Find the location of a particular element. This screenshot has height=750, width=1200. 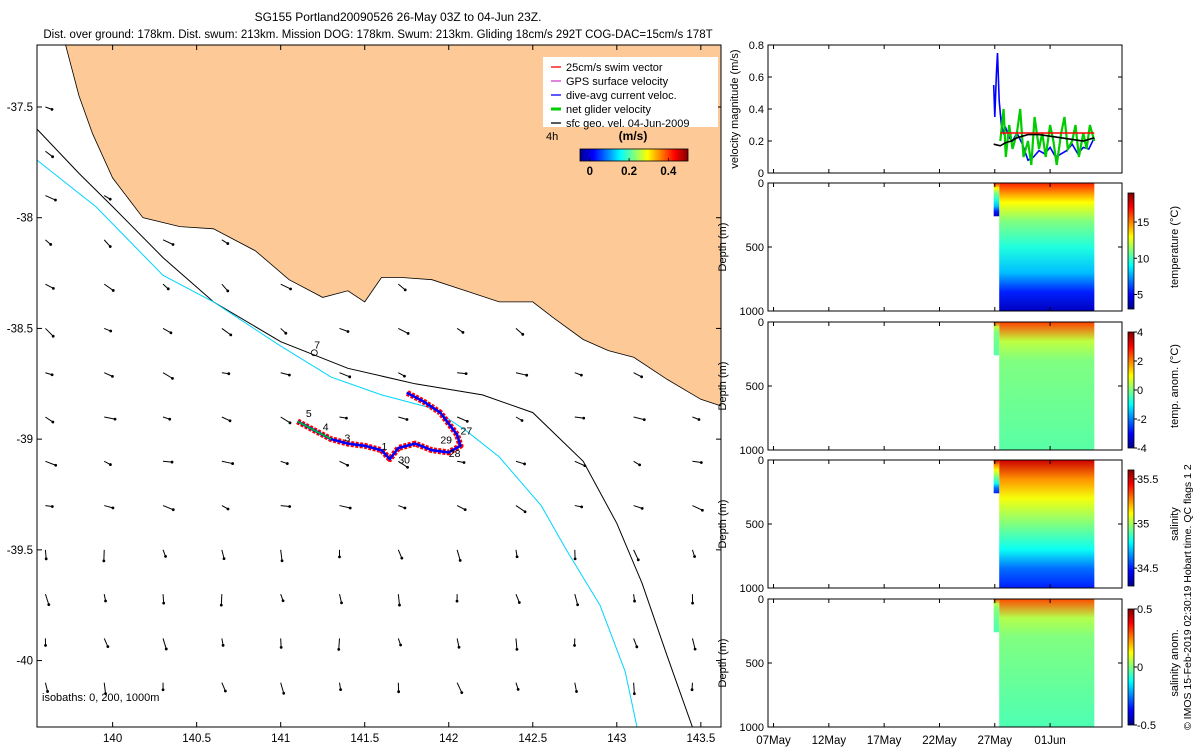

legend-entry: net glider velocity is located at coordinates (608, 110).